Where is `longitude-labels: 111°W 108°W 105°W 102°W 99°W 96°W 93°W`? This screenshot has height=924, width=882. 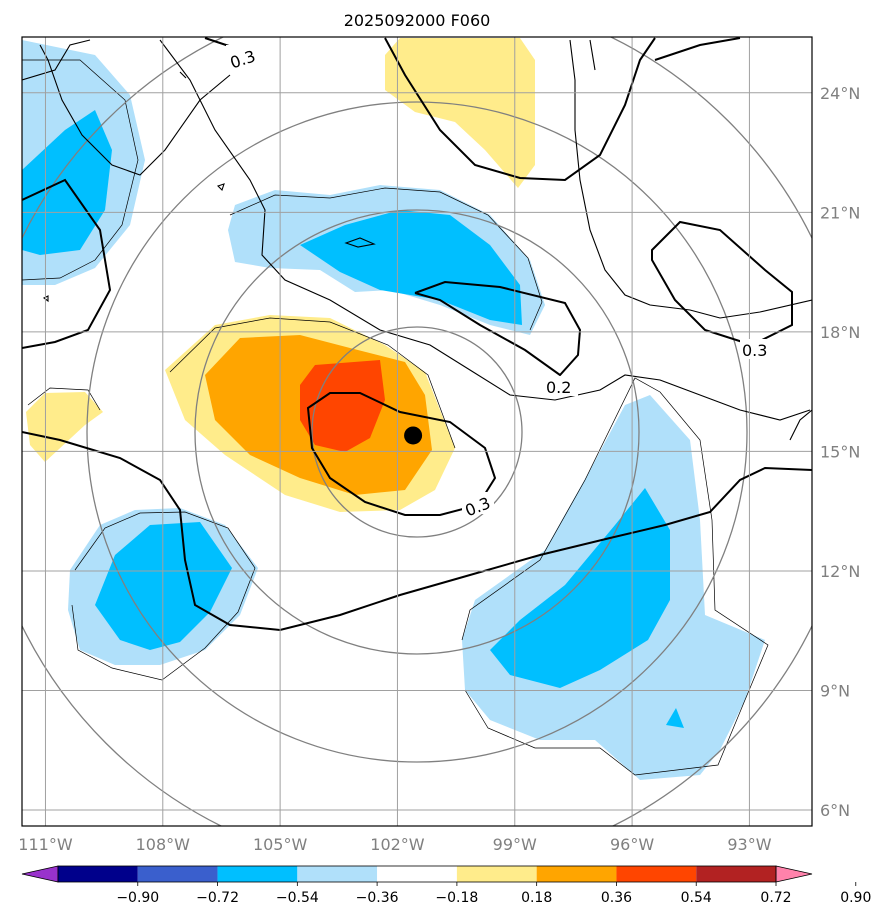
longitude-labels: 111°W 108°W 105°W 102°W 99°W 96°W 93°W is located at coordinates (394, 844).